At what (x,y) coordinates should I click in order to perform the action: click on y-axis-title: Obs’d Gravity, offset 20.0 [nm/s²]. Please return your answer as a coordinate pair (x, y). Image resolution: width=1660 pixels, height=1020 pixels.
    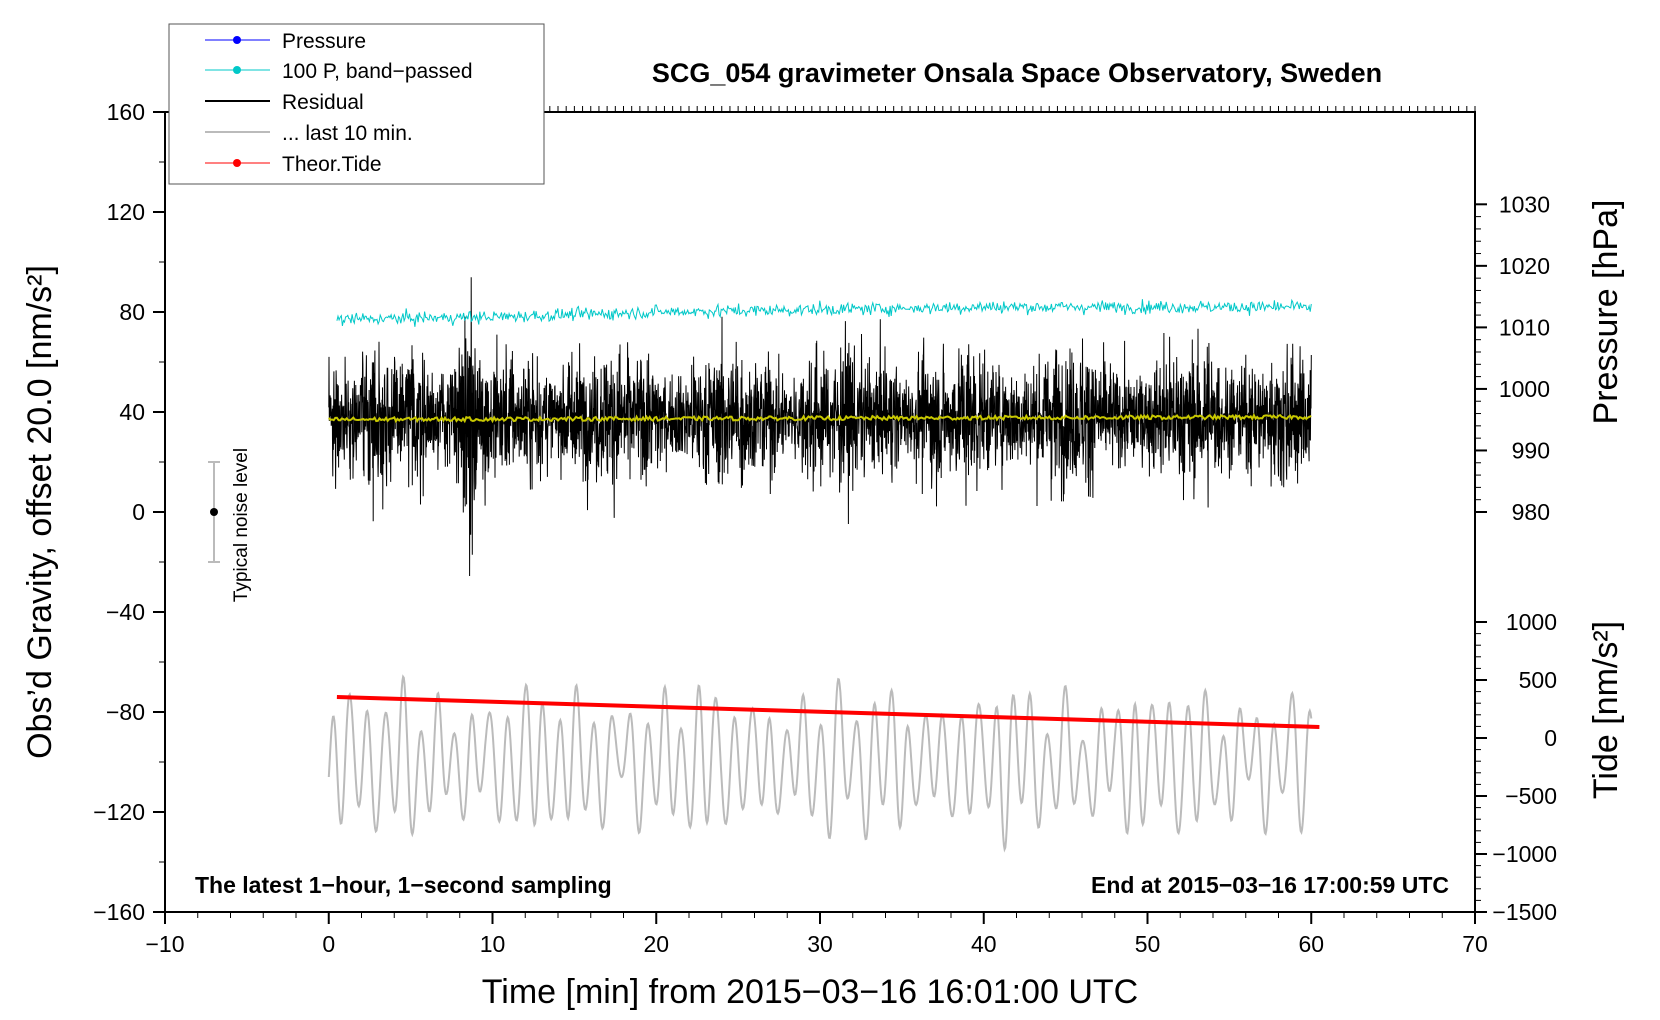
    Looking at the image, I should click on (40, 512).